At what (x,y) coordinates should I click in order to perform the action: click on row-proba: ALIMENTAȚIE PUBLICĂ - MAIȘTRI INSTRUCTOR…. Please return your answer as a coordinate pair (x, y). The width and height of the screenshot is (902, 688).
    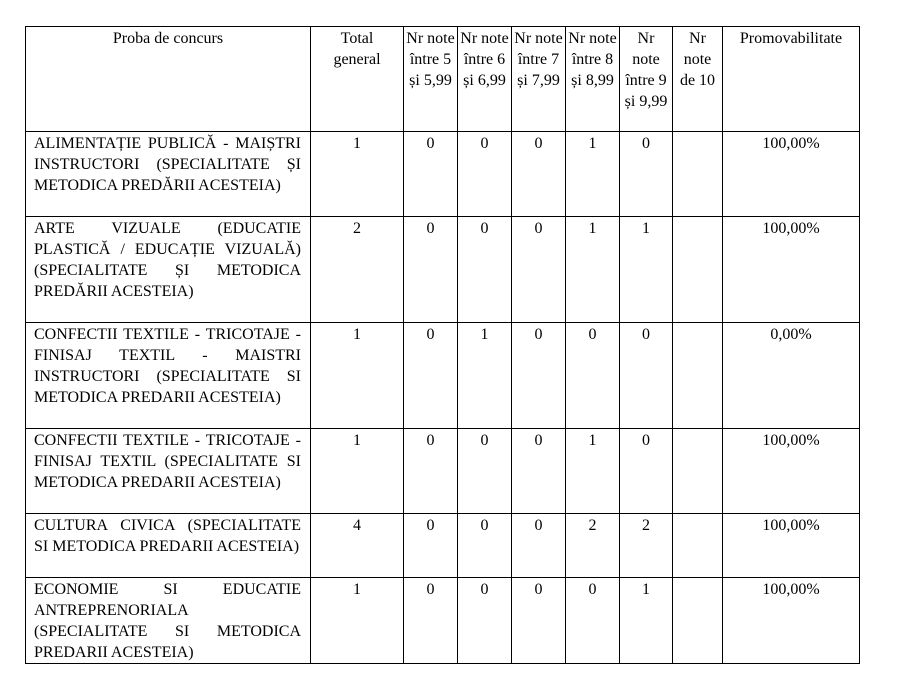
    Looking at the image, I should click on (168, 174).